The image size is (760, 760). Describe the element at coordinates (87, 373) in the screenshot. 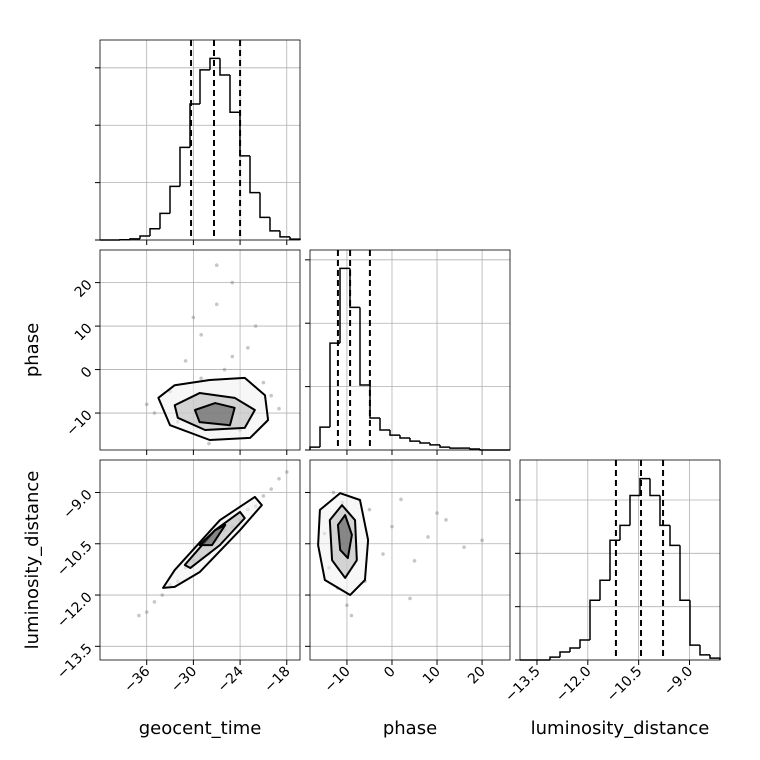

I see `y-tick-label: 0` at that location.